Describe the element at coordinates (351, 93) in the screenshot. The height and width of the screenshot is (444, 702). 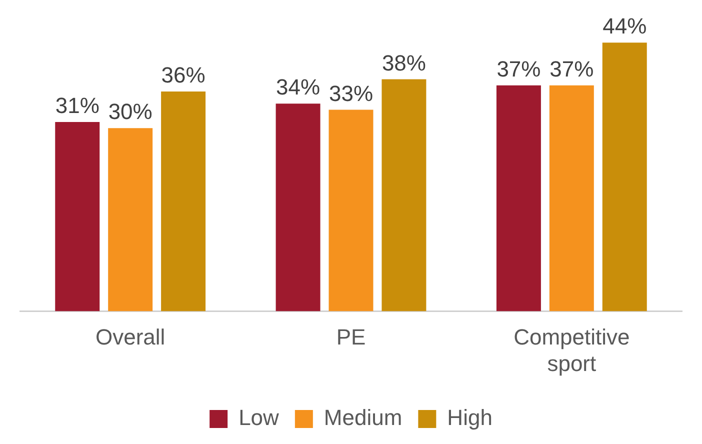
I see `data-label: 33%` at that location.